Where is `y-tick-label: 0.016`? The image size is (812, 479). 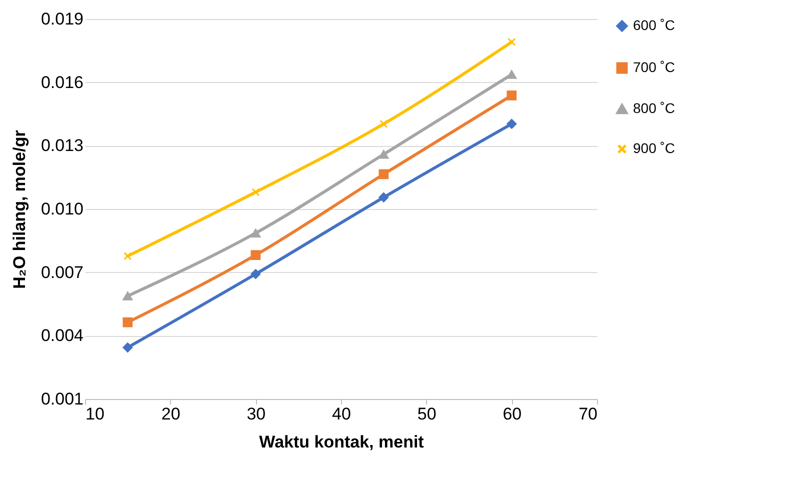 y-tick-label: 0.016 is located at coordinates (62, 82).